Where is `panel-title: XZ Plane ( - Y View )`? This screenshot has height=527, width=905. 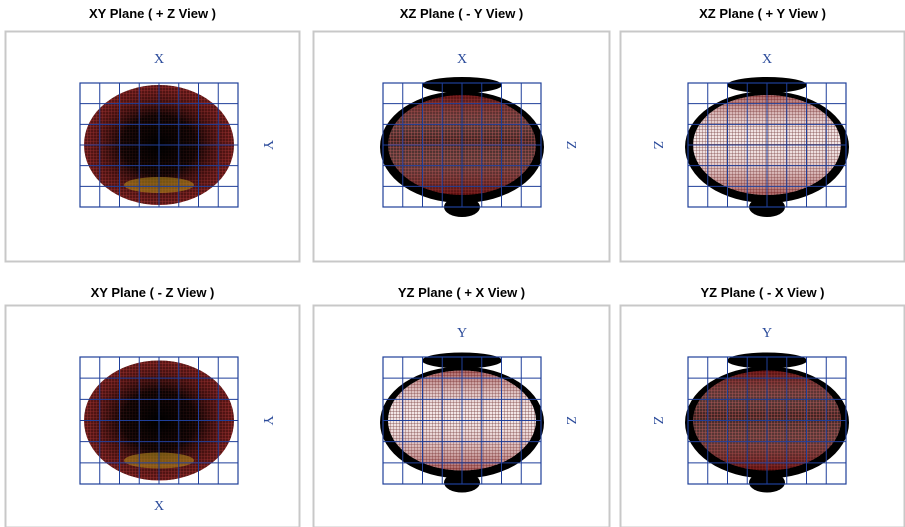
panel-title: XZ Plane ( - Y View ) is located at coordinates (462, 13).